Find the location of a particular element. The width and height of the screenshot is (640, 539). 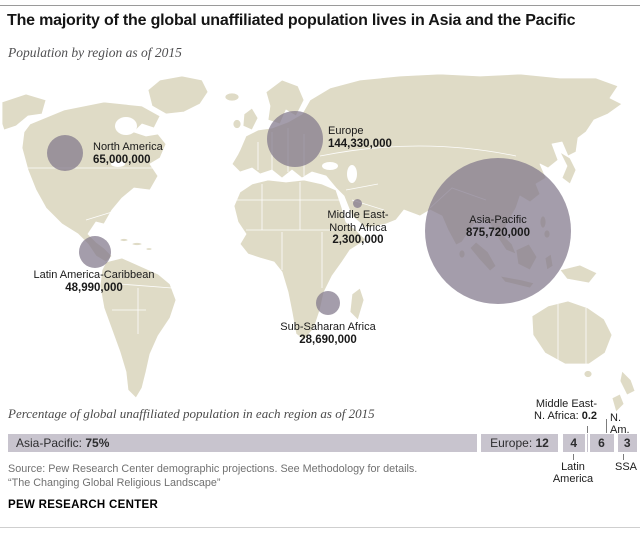

region-name: North America is located at coordinates (128, 147).